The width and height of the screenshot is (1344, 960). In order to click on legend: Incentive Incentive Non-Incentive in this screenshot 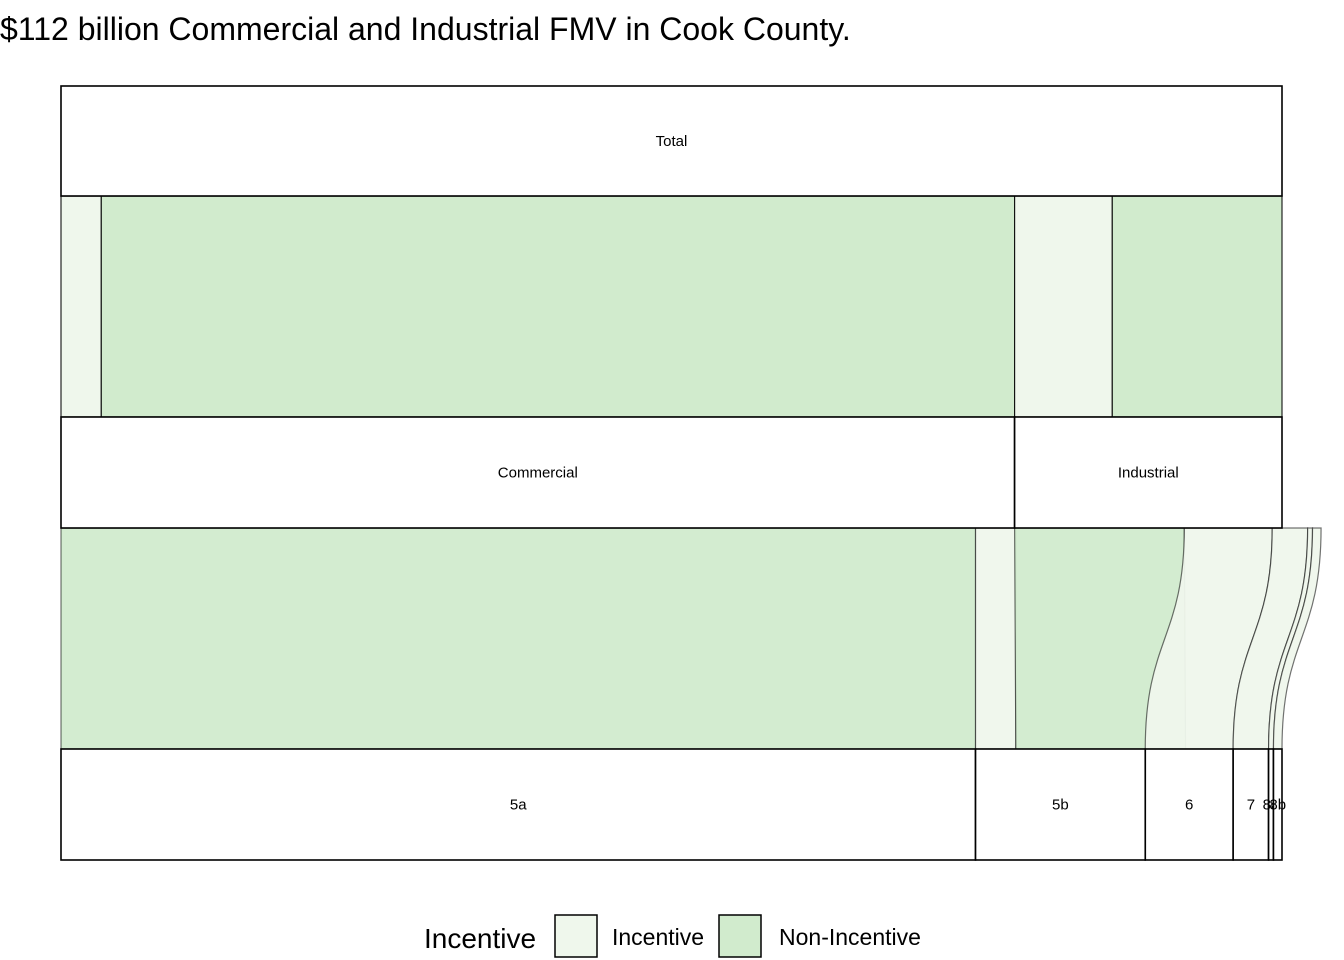, I will do `click(672, 936)`.